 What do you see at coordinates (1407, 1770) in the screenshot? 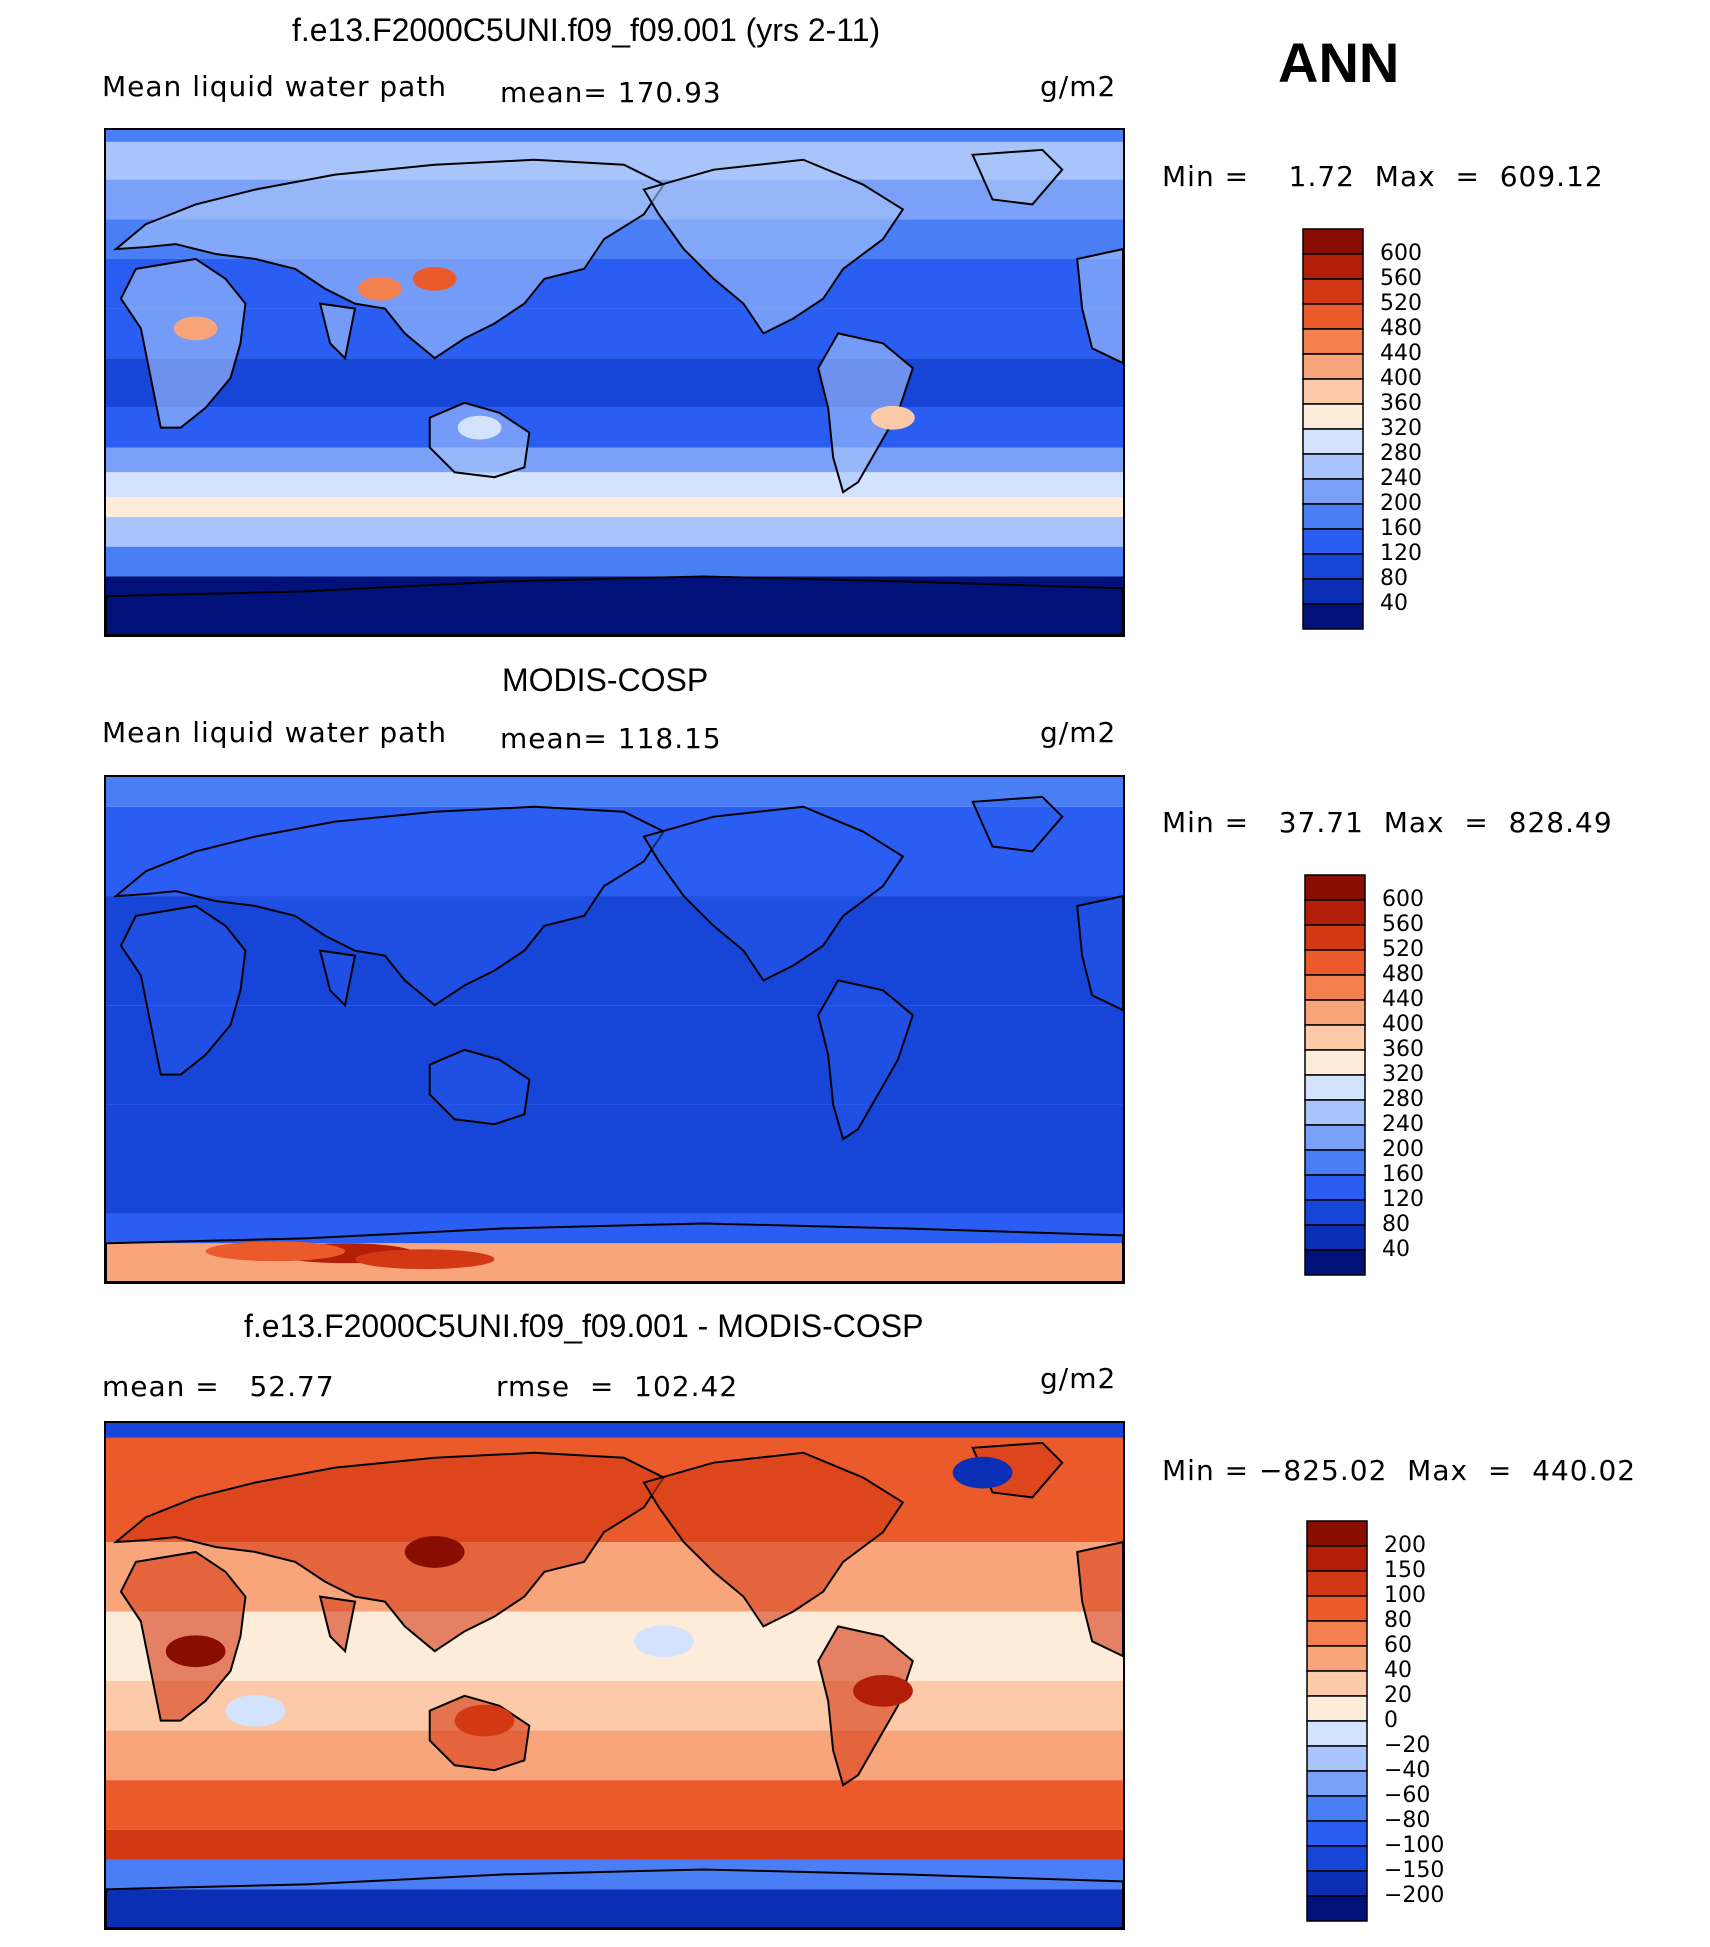
I see `colorbar-tick-label: −40` at bounding box center [1407, 1770].